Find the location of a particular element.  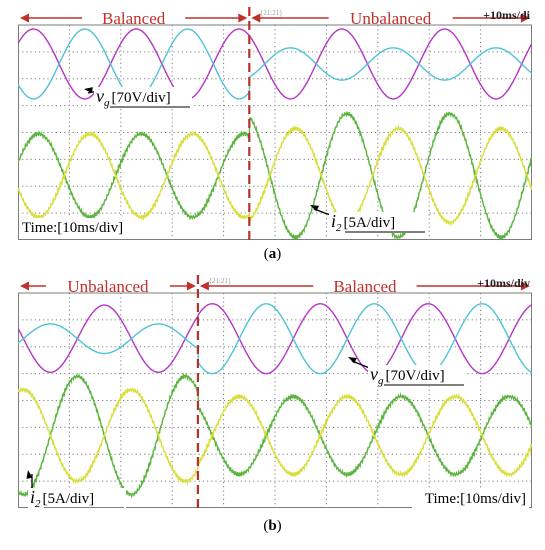

panel-caption-a: (a) is located at coordinates (272, 254).